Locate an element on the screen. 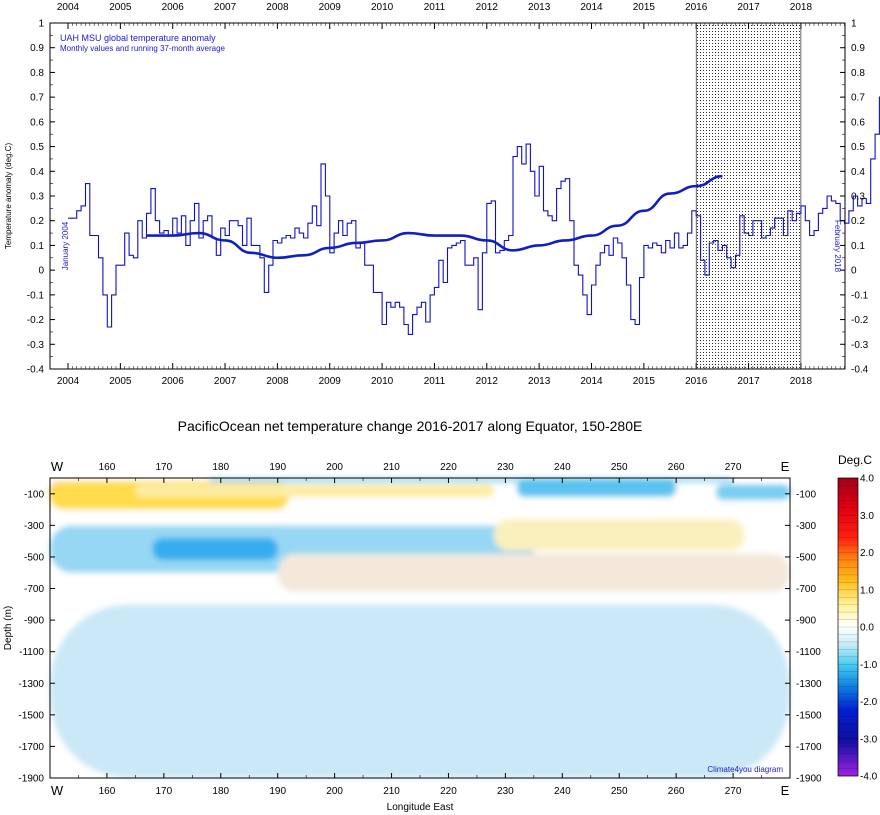  y-tick-label-left: 0.4 is located at coordinates (37, 172).